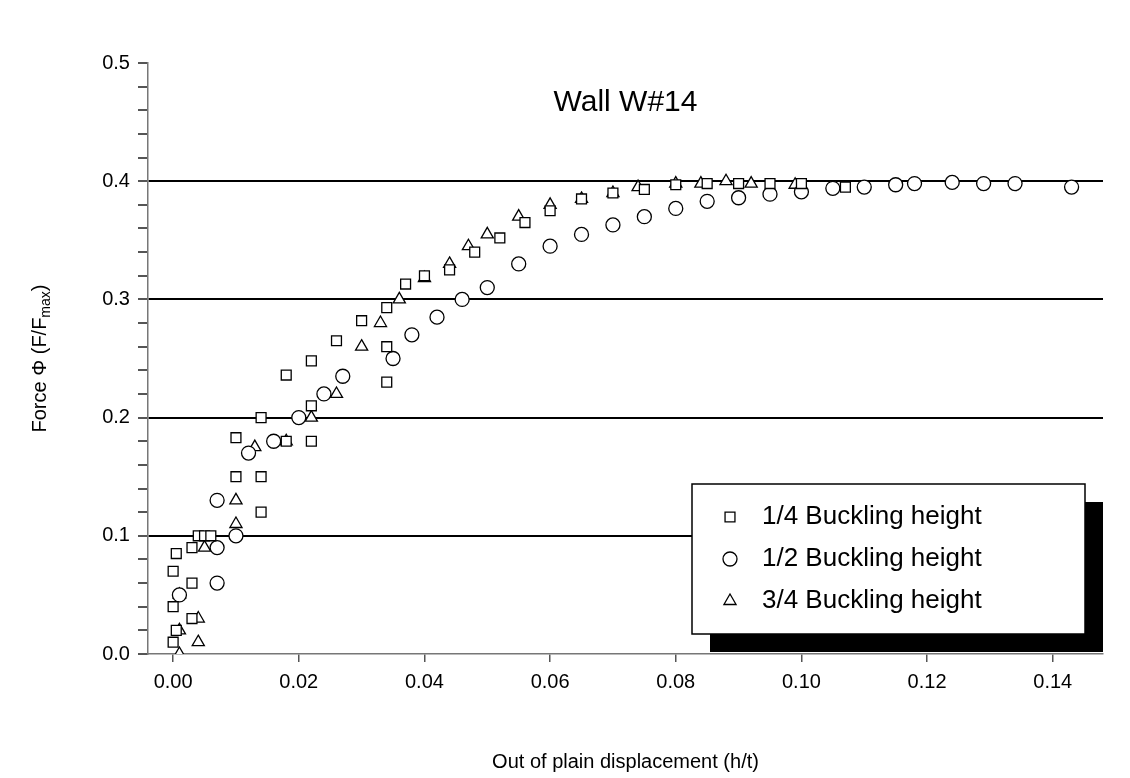  I want to click on x-tick-label: 0.14, so click(1053, 680).